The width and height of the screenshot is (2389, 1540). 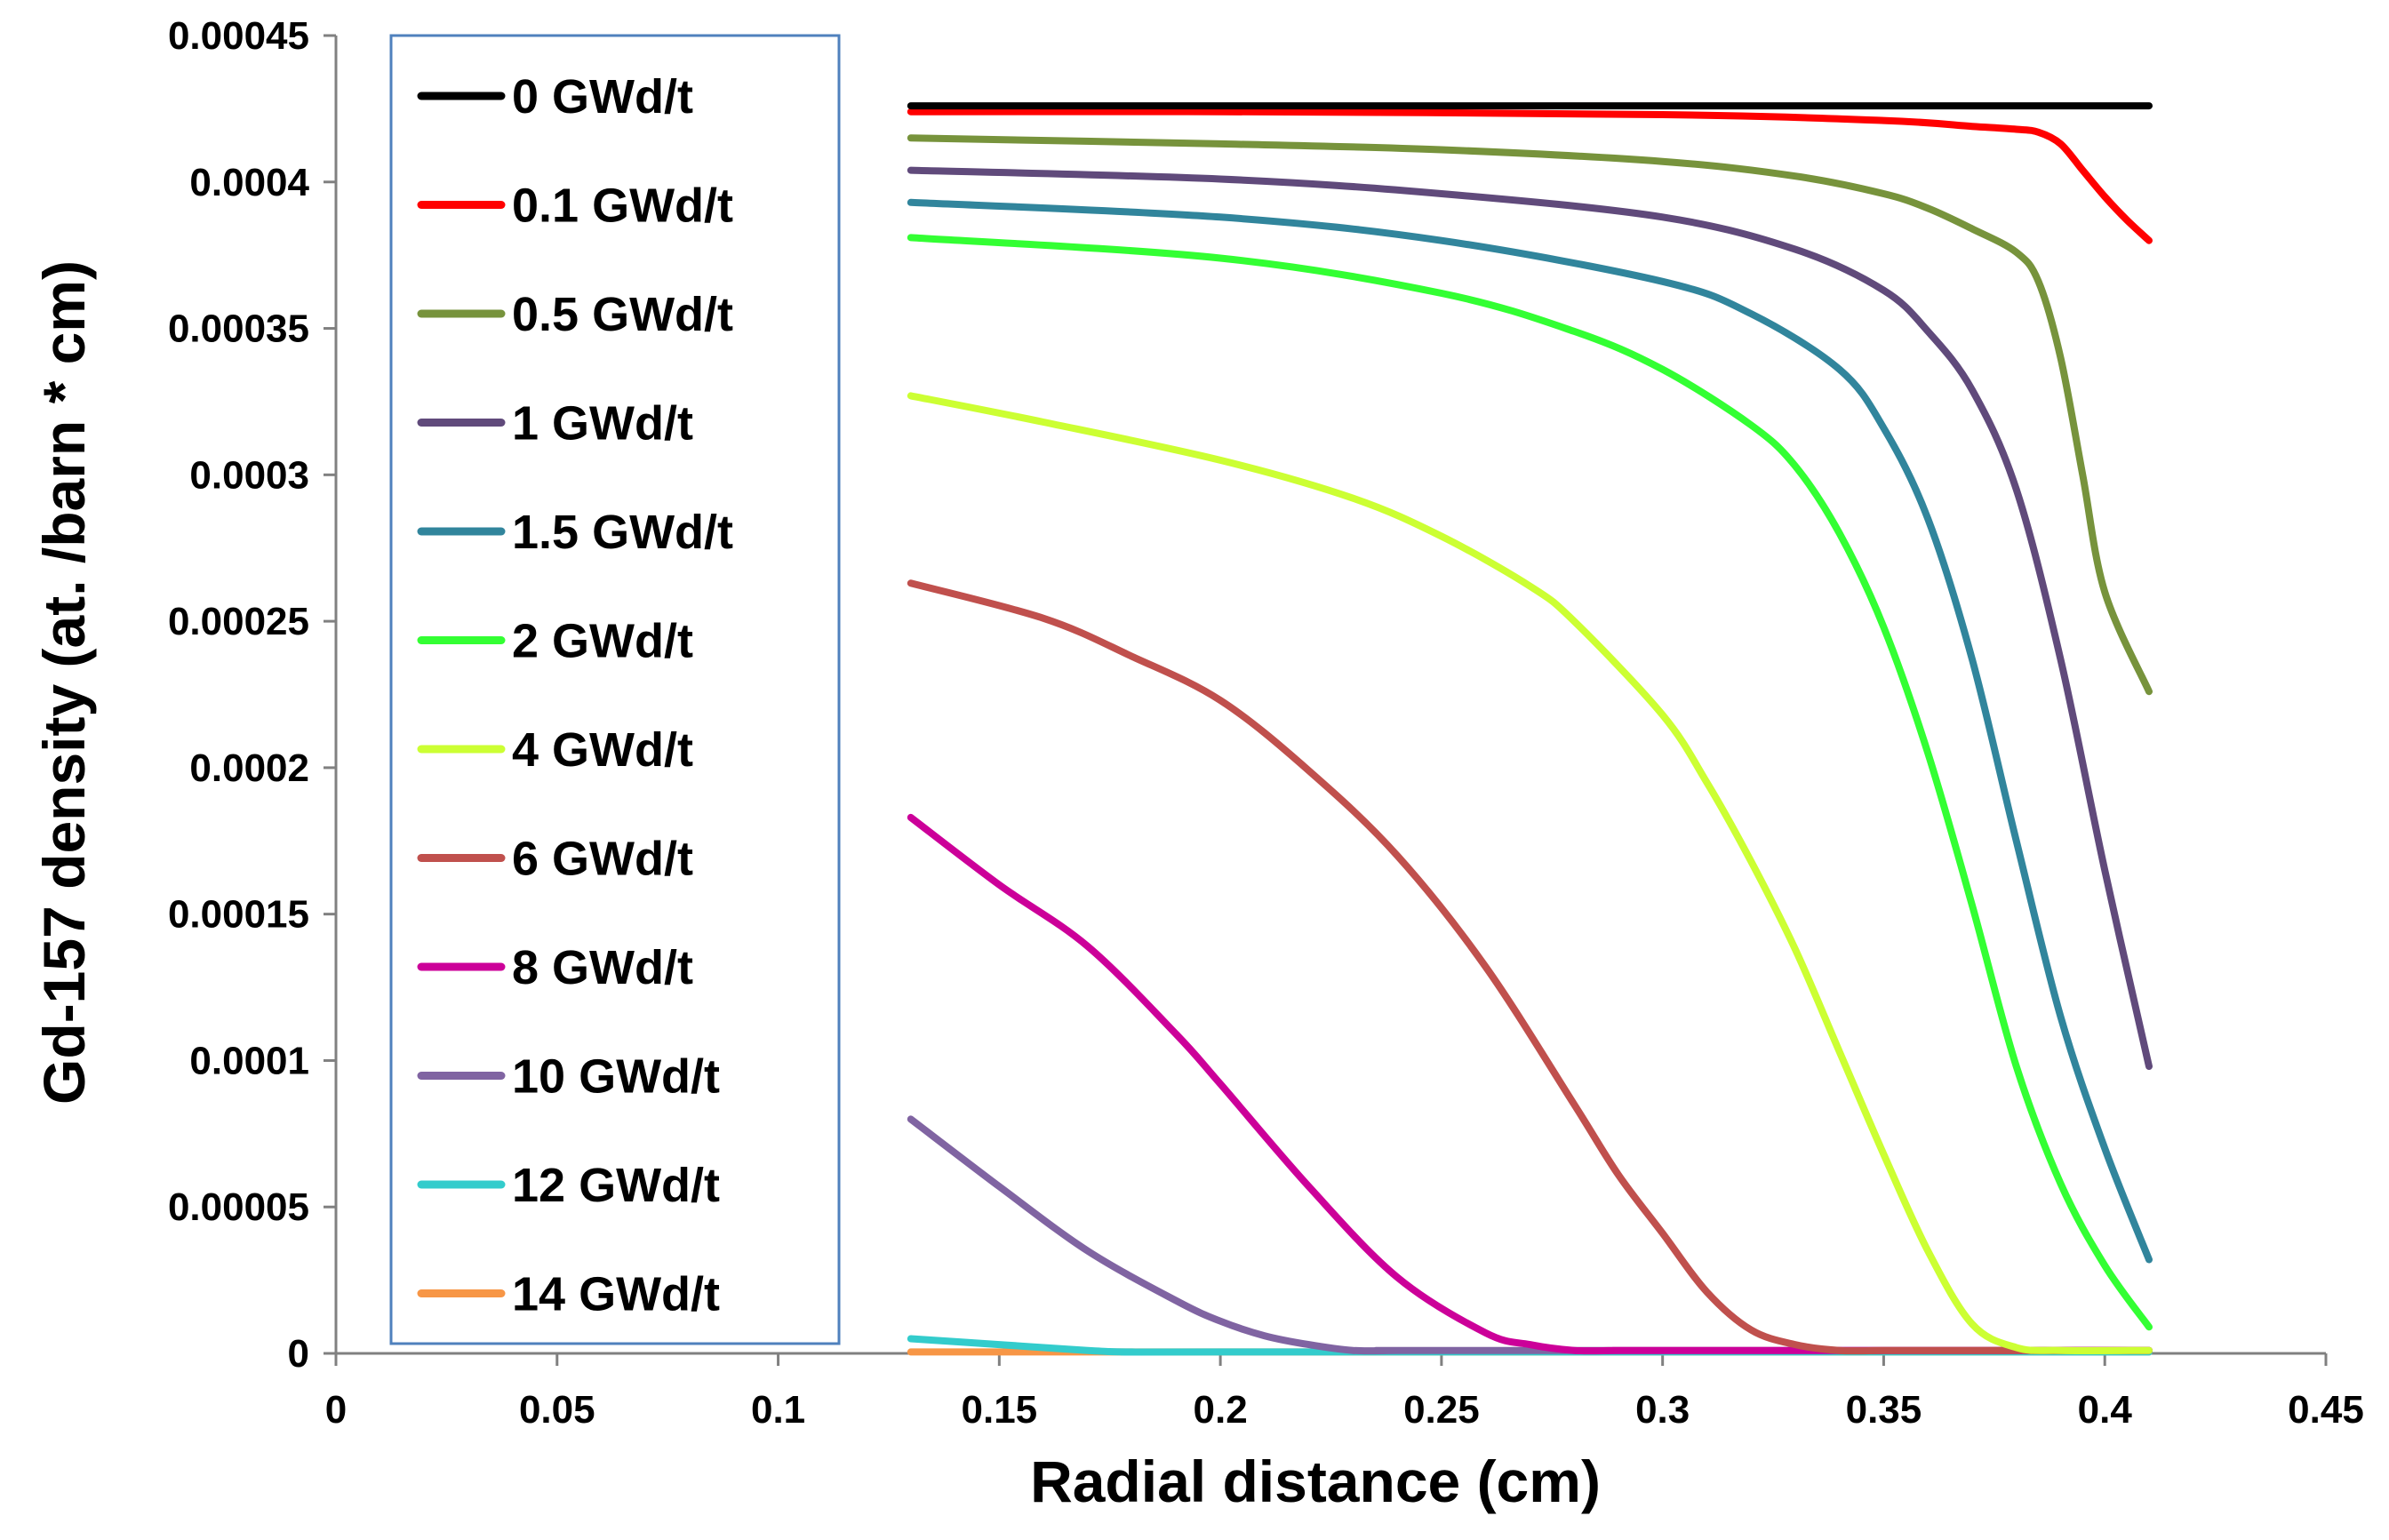 I want to click on legend-label-1: 0.1 GWd/t, so click(x=622, y=206).